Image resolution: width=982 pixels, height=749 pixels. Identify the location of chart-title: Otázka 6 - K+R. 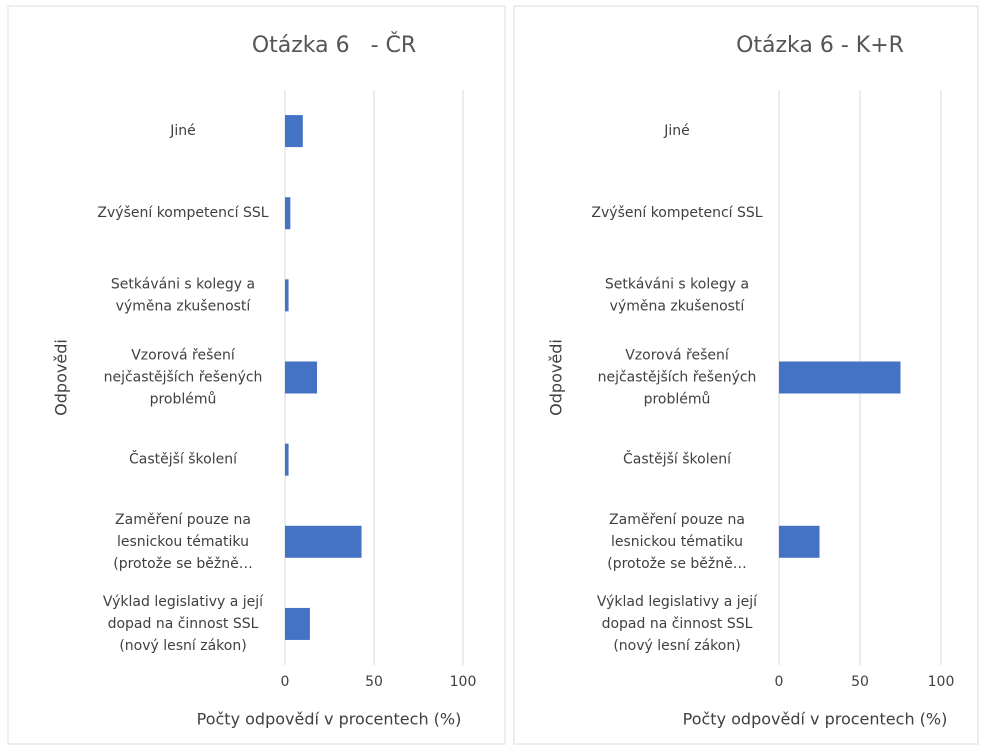
(820, 45).